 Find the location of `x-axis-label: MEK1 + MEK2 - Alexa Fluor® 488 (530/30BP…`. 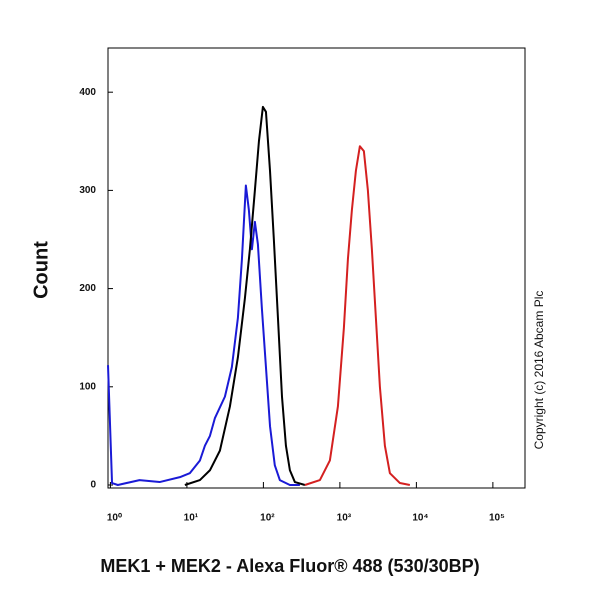

x-axis-label: MEK1 + MEK2 - Alexa Fluor® 488 (530/30BP… is located at coordinates (289, 566).